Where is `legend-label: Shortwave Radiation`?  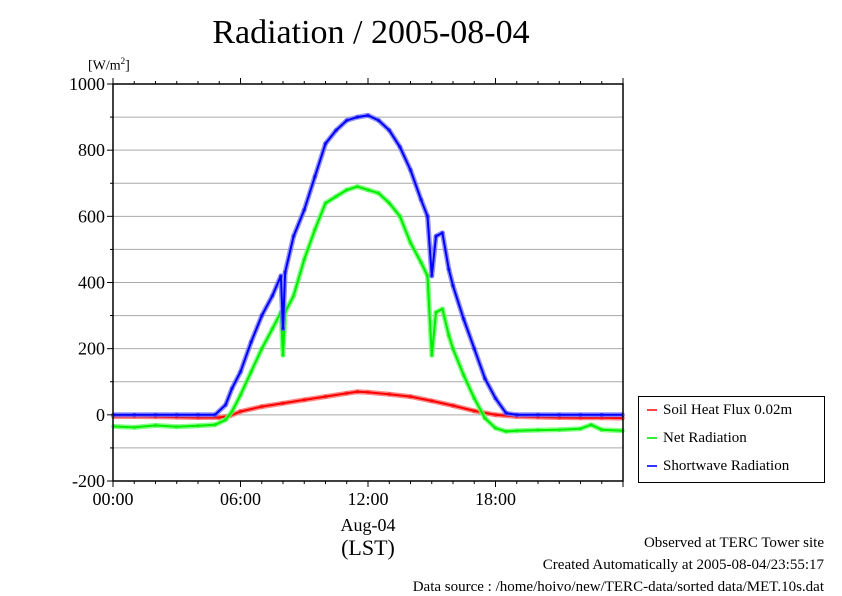 legend-label: Shortwave Radiation is located at coordinates (726, 466).